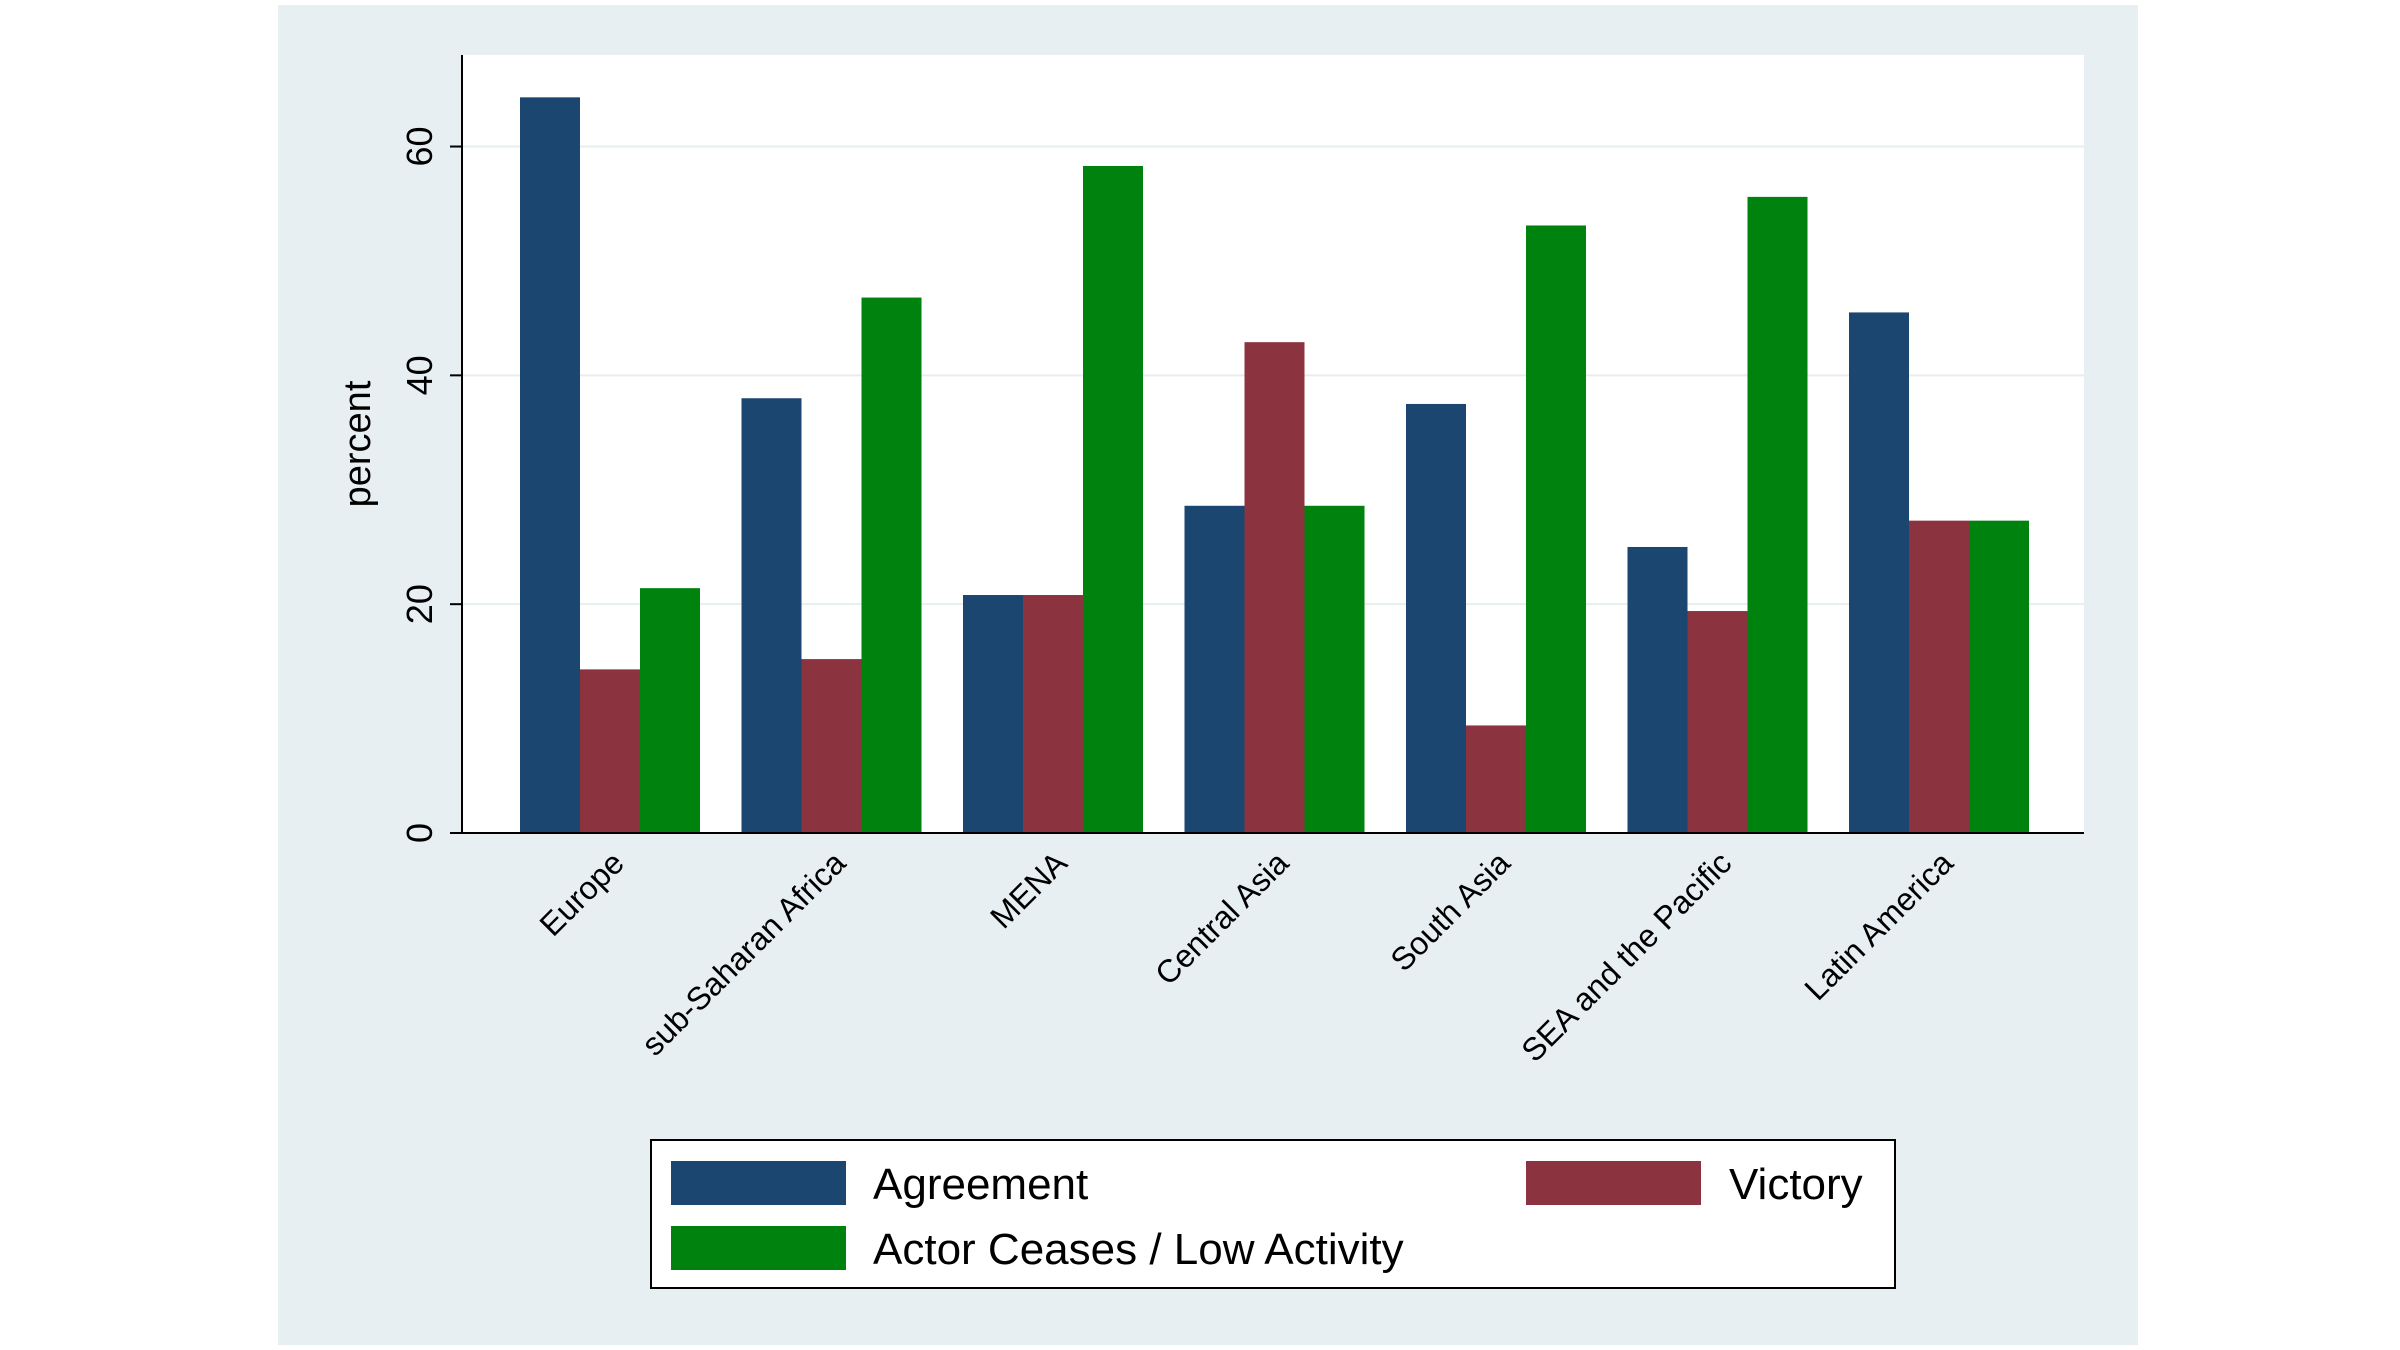 The image size is (2400, 1350). Describe the element at coordinates (980, 1184) in the screenshot. I see `legend-label-agreement: Agreement` at that location.